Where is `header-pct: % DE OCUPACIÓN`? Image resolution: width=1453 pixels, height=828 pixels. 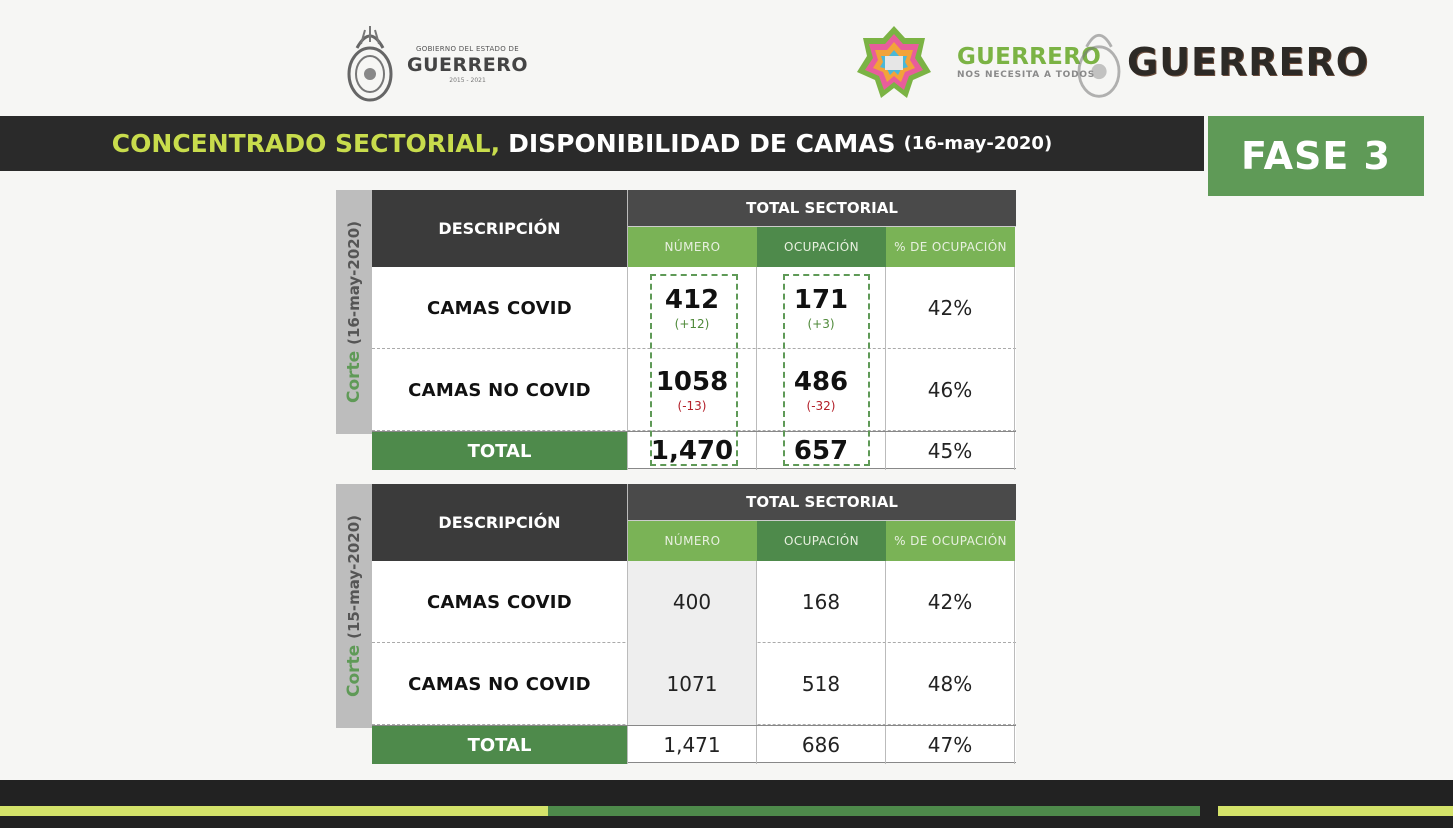 header-pct: % DE OCUPACIÓN is located at coordinates (950, 541).